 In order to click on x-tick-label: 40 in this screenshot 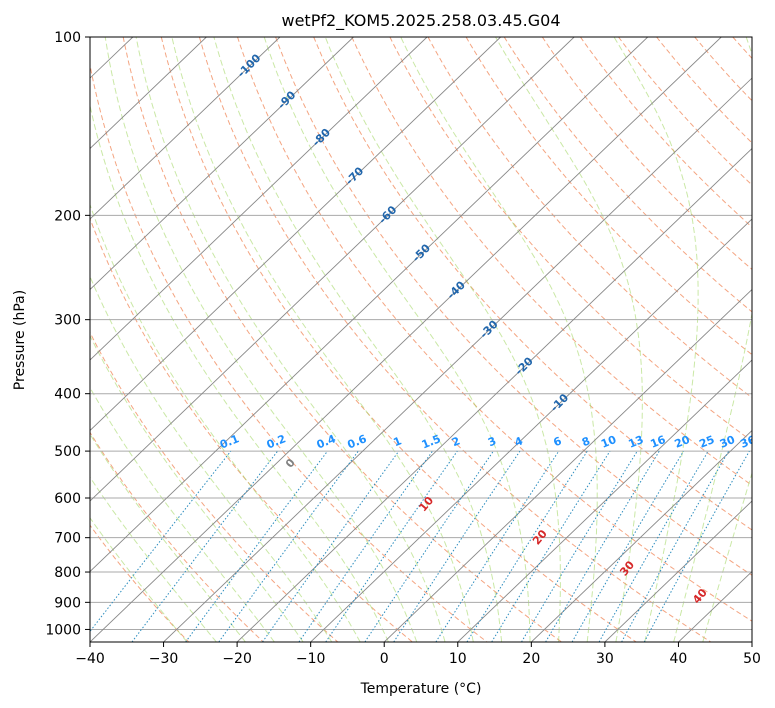, I will do `click(679, 659)`.